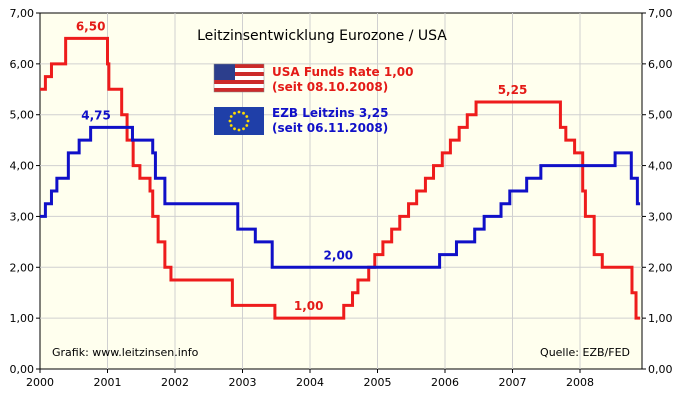 Image resolution: width=685 pixels, height=401 pixels. Describe the element at coordinates (175, 382) in the screenshot. I see `tick-label-x: 2002` at that location.